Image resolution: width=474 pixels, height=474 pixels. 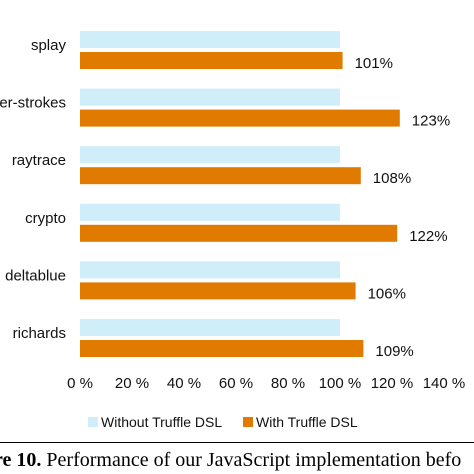 What do you see at coordinates (45, 218) in the screenshot?
I see `category-label: crypto` at bounding box center [45, 218].